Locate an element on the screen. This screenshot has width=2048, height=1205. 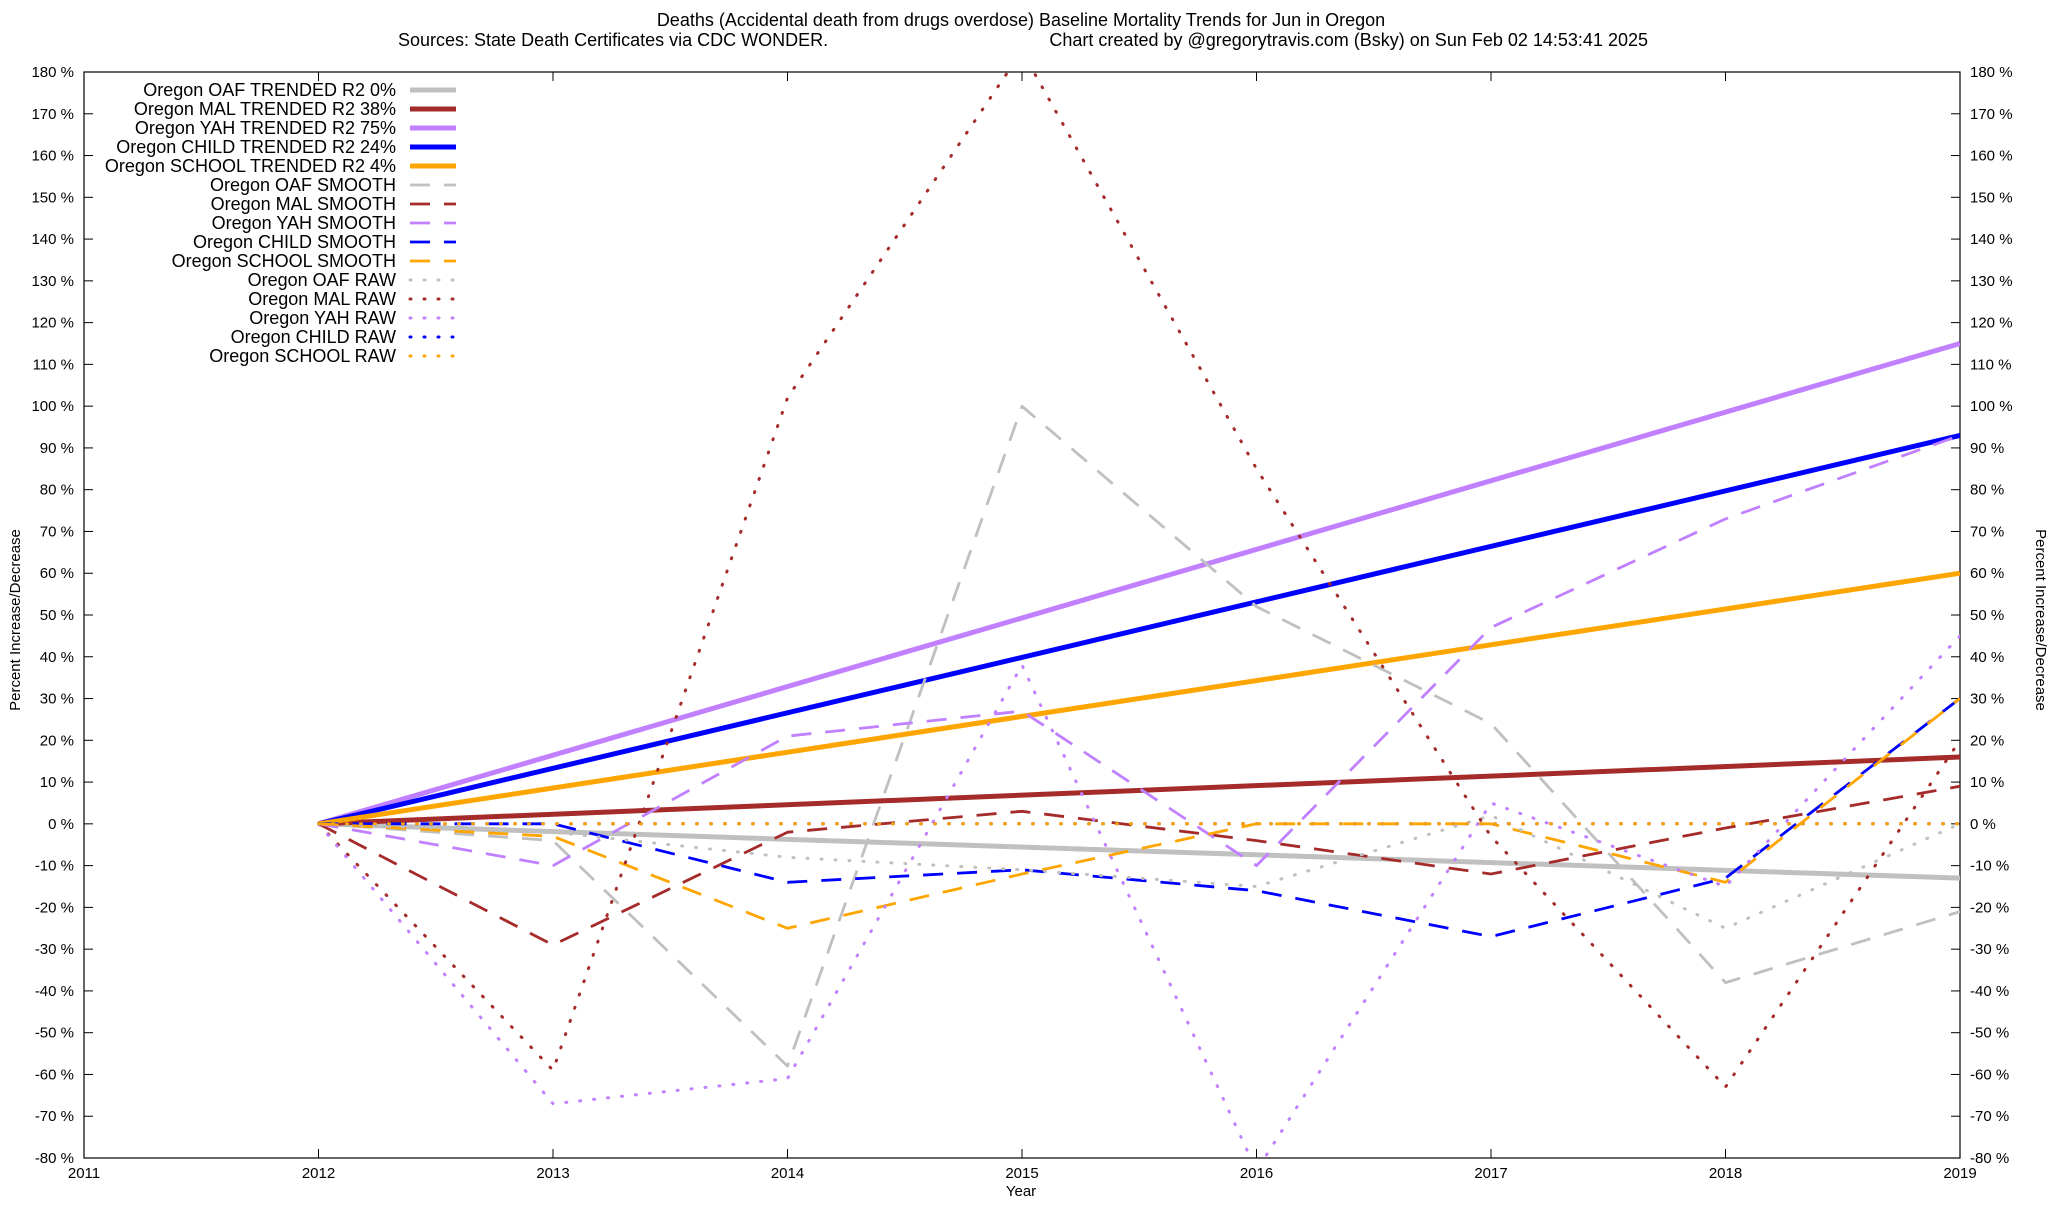
legend-label: Oregon OAF TRENDED R2 0% is located at coordinates (269, 90).